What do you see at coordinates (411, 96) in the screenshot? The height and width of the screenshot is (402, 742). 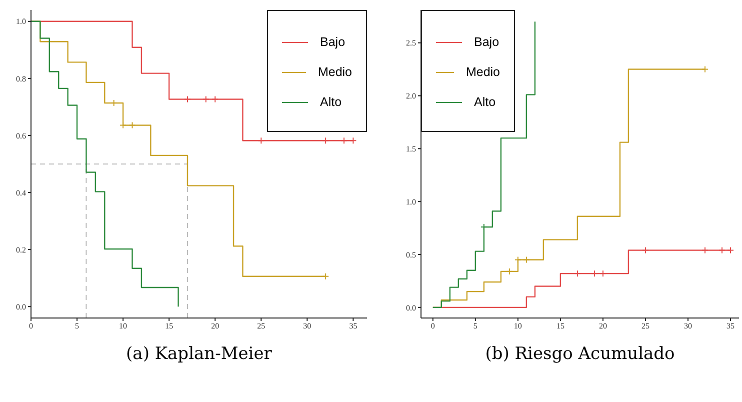 I see `y-tick-label: 2.0` at bounding box center [411, 96].